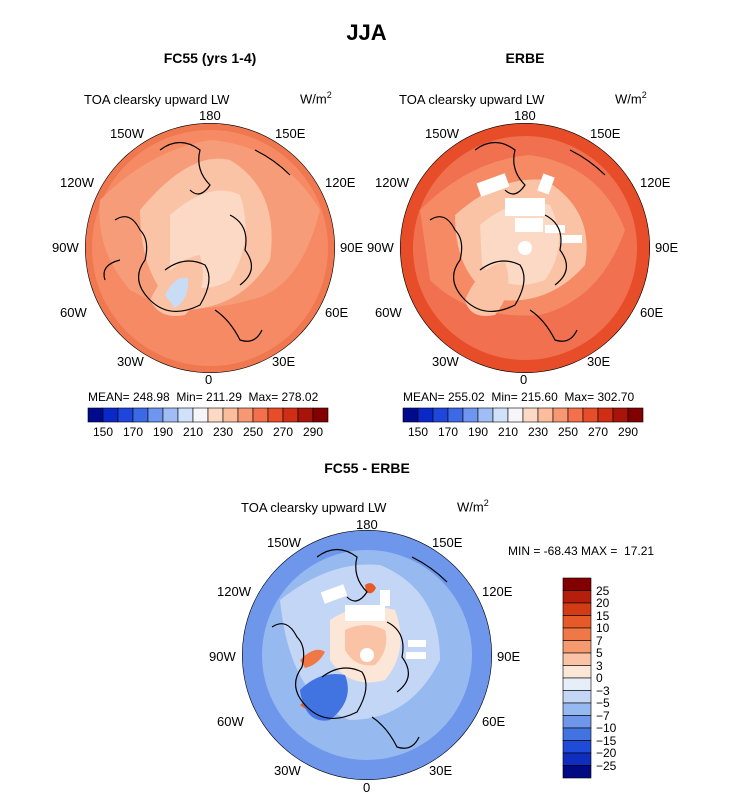 The image size is (733, 798). I want to click on diff-colorbar-tick-label: 0, so click(599, 678).